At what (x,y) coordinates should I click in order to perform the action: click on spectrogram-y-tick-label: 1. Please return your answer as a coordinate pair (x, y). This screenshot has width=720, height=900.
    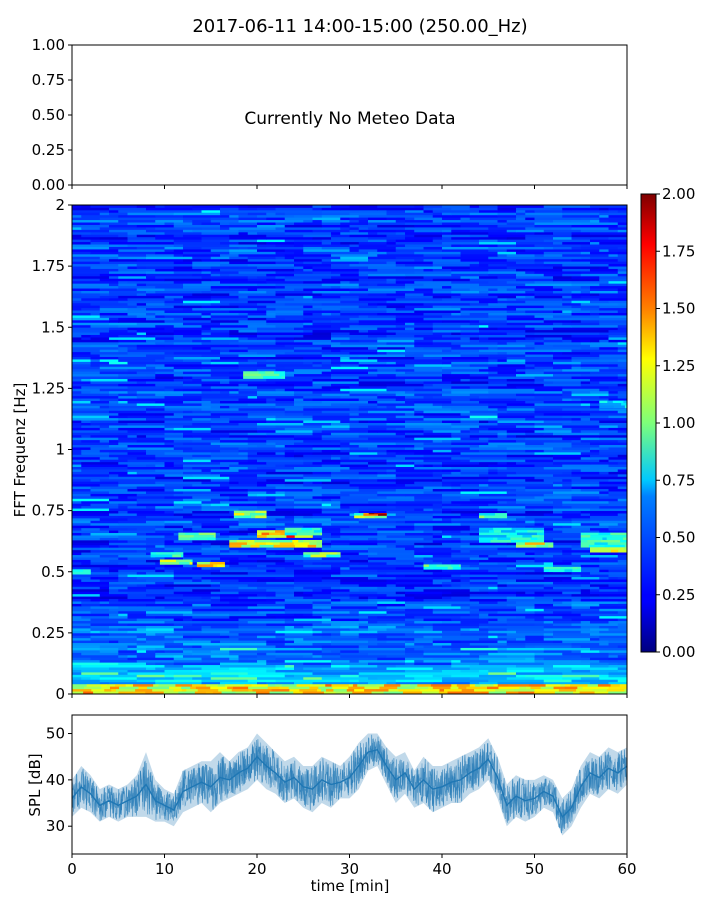
    Looking at the image, I should click on (60, 450).